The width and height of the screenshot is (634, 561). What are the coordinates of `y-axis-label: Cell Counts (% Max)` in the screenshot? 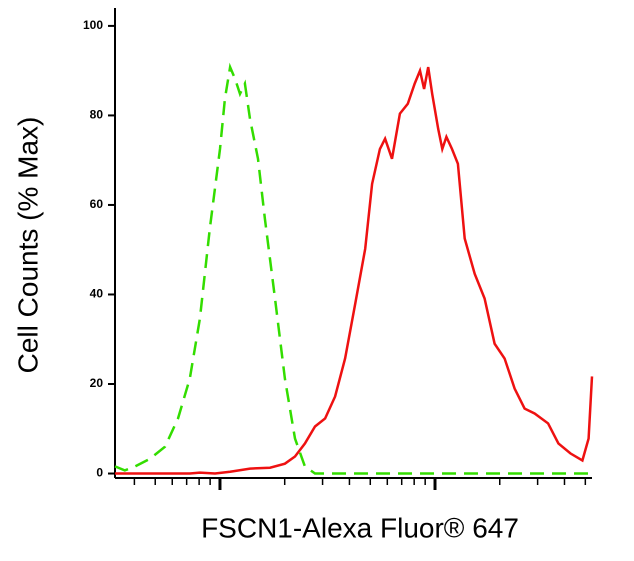 It's located at (27, 245).